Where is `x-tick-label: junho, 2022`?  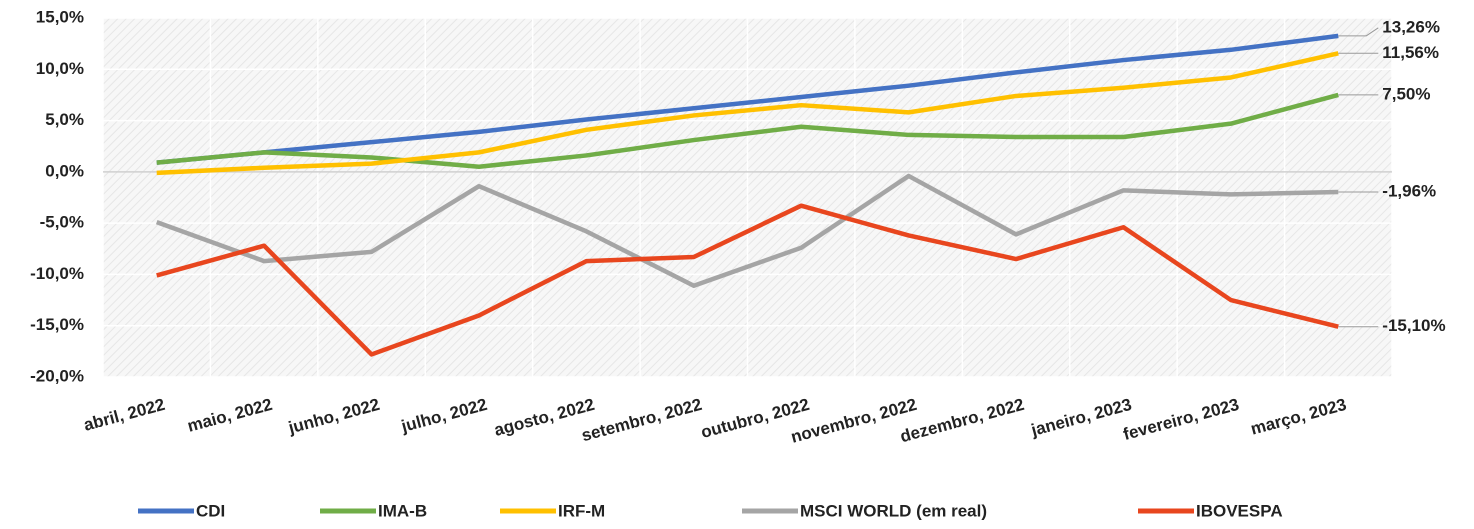 x-tick-label: junho, 2022 is located at coordinates (334, 416).